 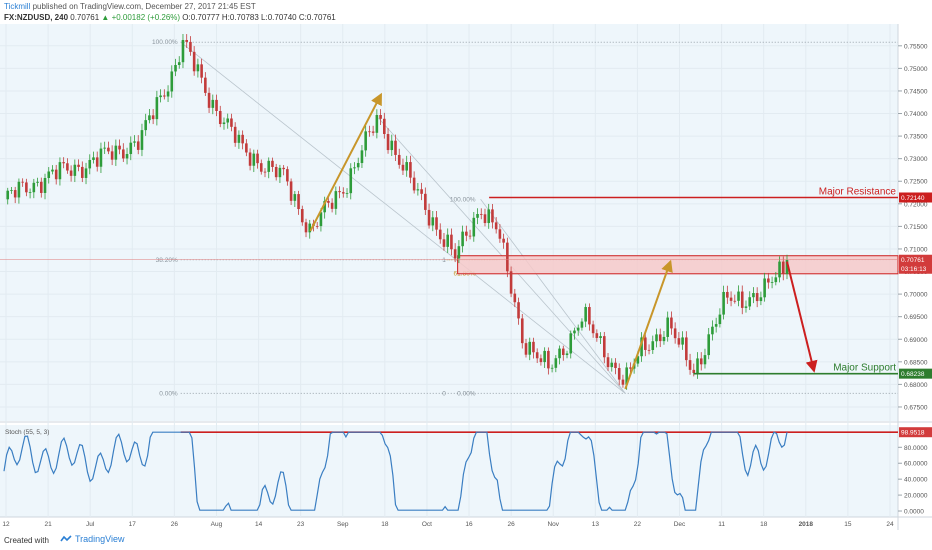 What do you see at coordinates (36, 17) in the screenshot?
I see `symbol-label: FX:NZDUSD, 240` at bounding box center [36, 17].